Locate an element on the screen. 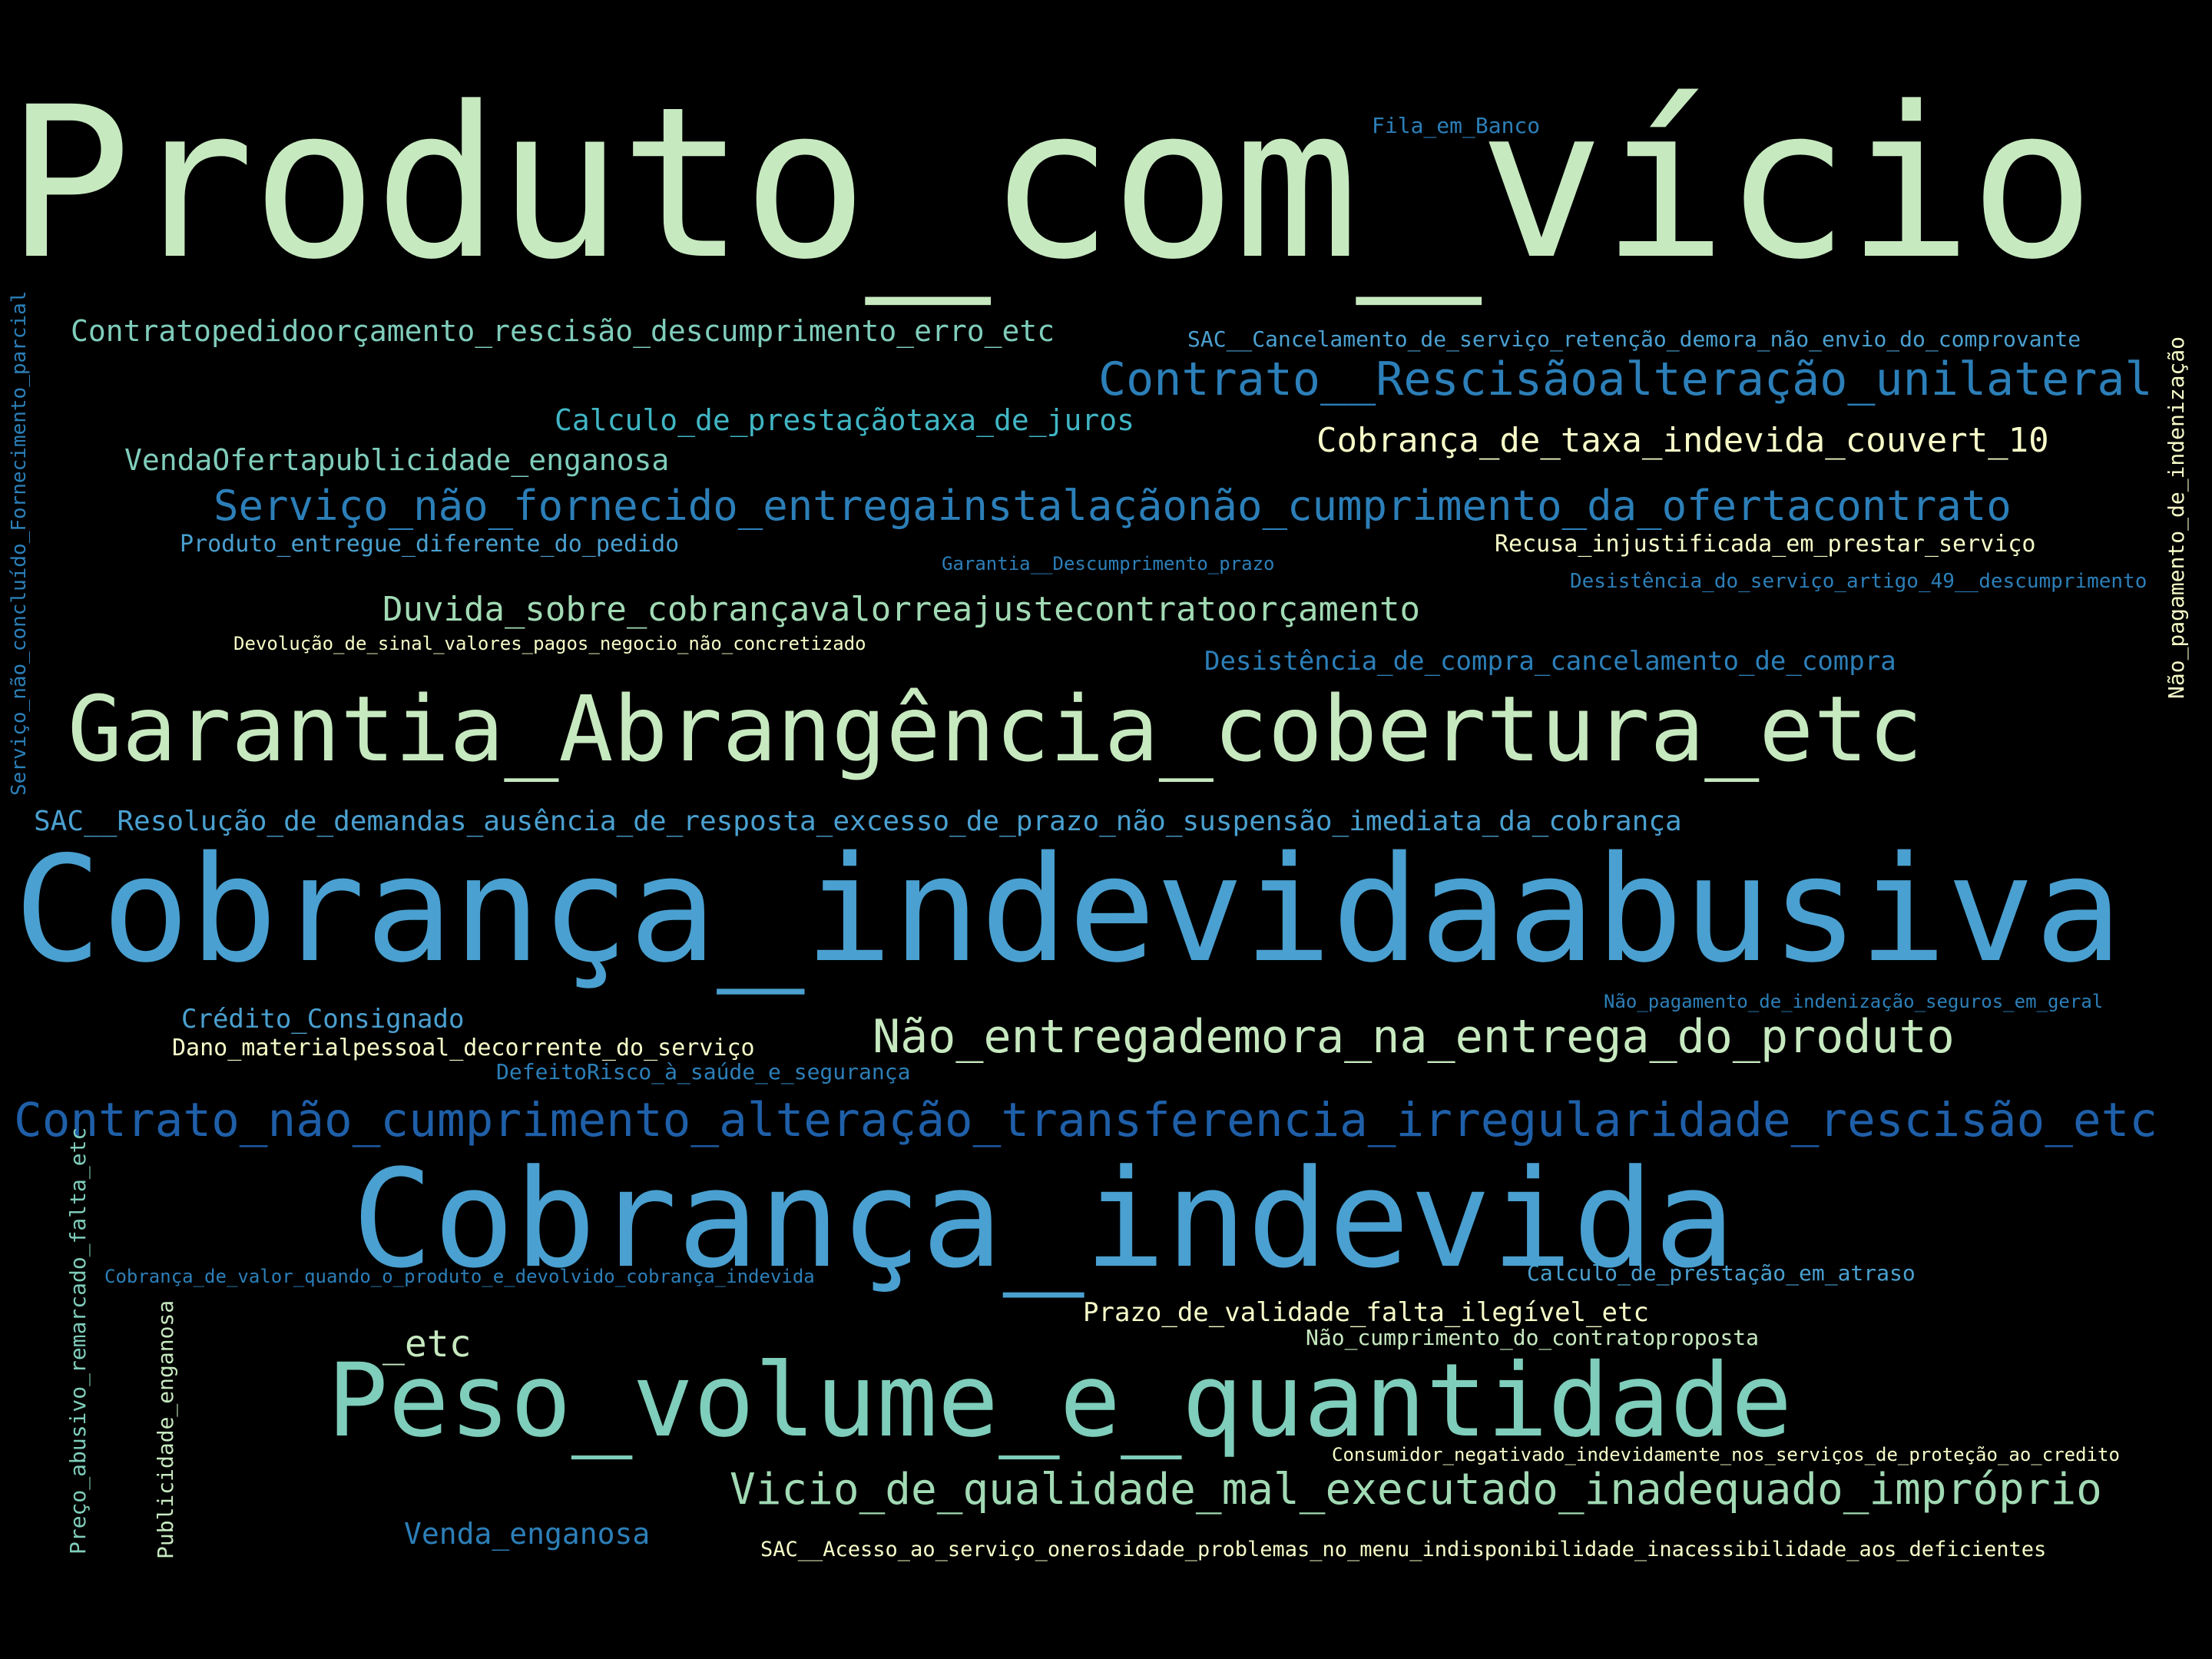 This screenshot has width=2212, height=1659. word-defeito-risco-saude: DefeitoRisco_à_saúde_e_segurança is located at coordinates (703, 1072).